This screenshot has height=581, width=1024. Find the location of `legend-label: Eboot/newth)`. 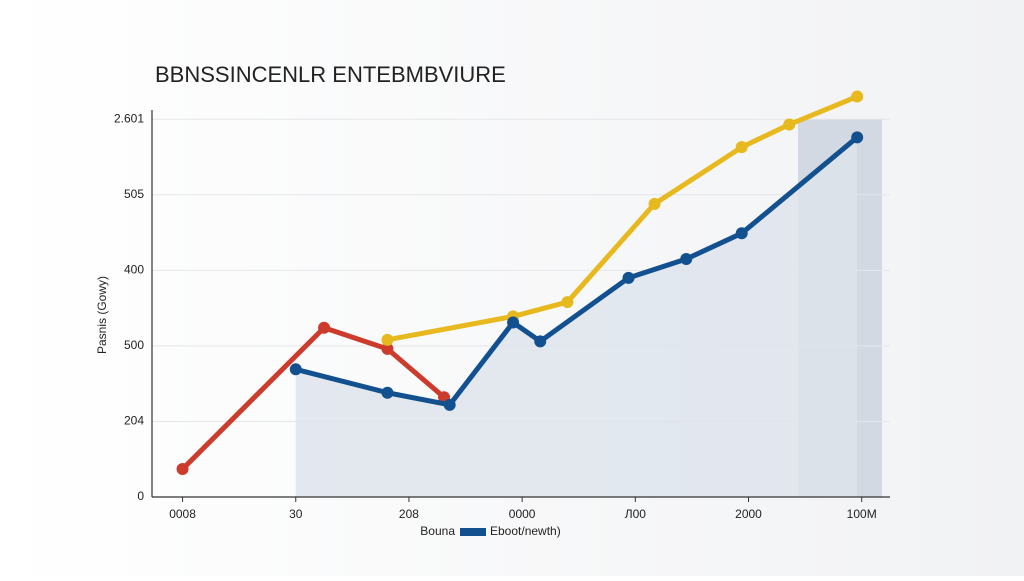

legend-label: Eboot/newth) is located at coordinates (525, 531).